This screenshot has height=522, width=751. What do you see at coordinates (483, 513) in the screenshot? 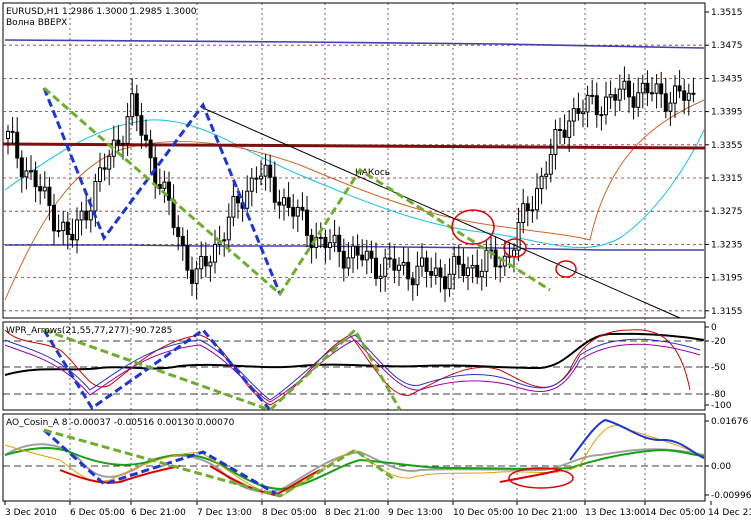
I see `time-axis-label: 10 Dec 05:00` at bounding box center [483, 513].